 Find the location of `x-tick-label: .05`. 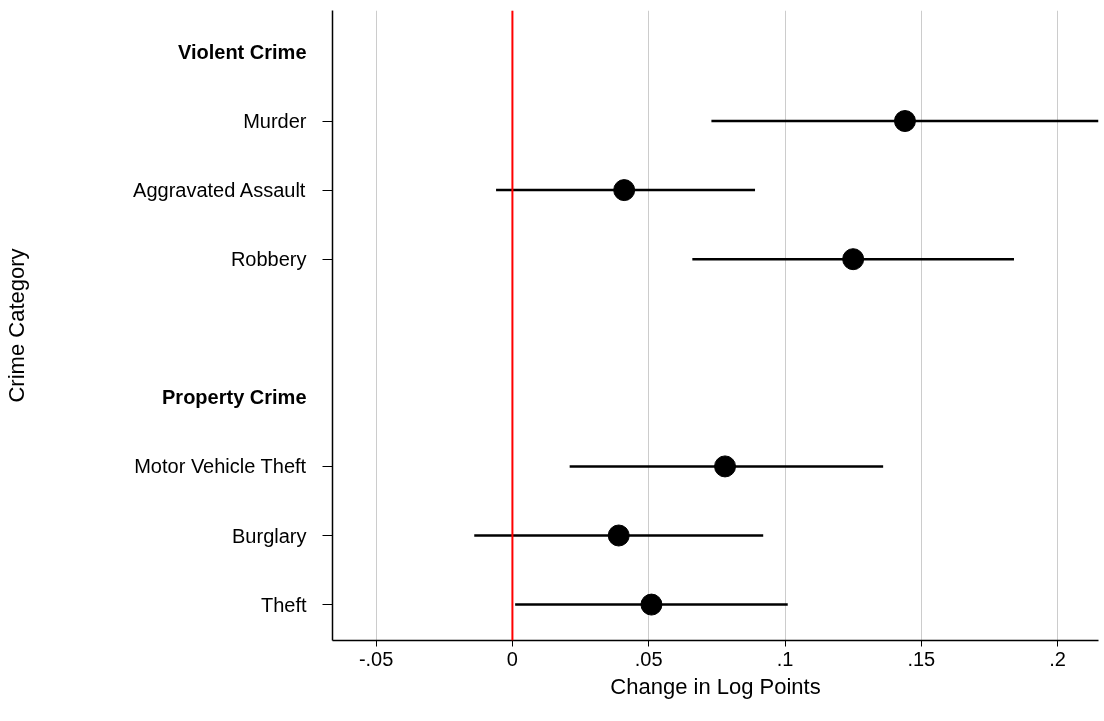

x-tick-label: .05 is located at coordinates (648, 658).